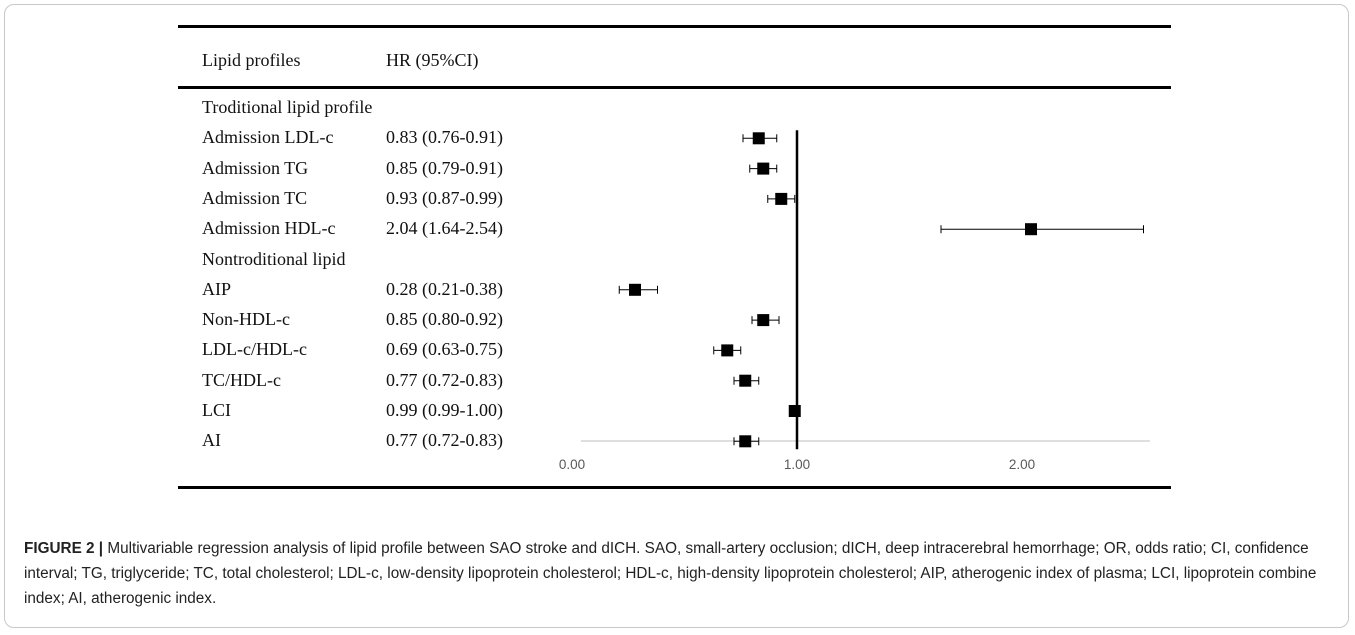 Image resolution: width=1355 pixels, height=635 pixels. What do you see at coordinates (255, 167) in the screenshot?
I see `row-label: Admission TG` at bounding box center [255, 167].